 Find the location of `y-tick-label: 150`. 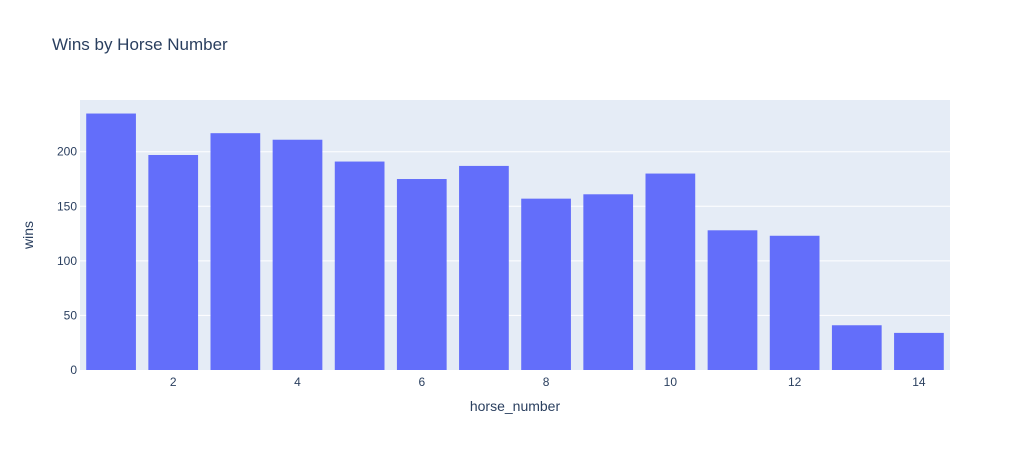

y-tick-label: 150 is located at coordinates (67, 206).